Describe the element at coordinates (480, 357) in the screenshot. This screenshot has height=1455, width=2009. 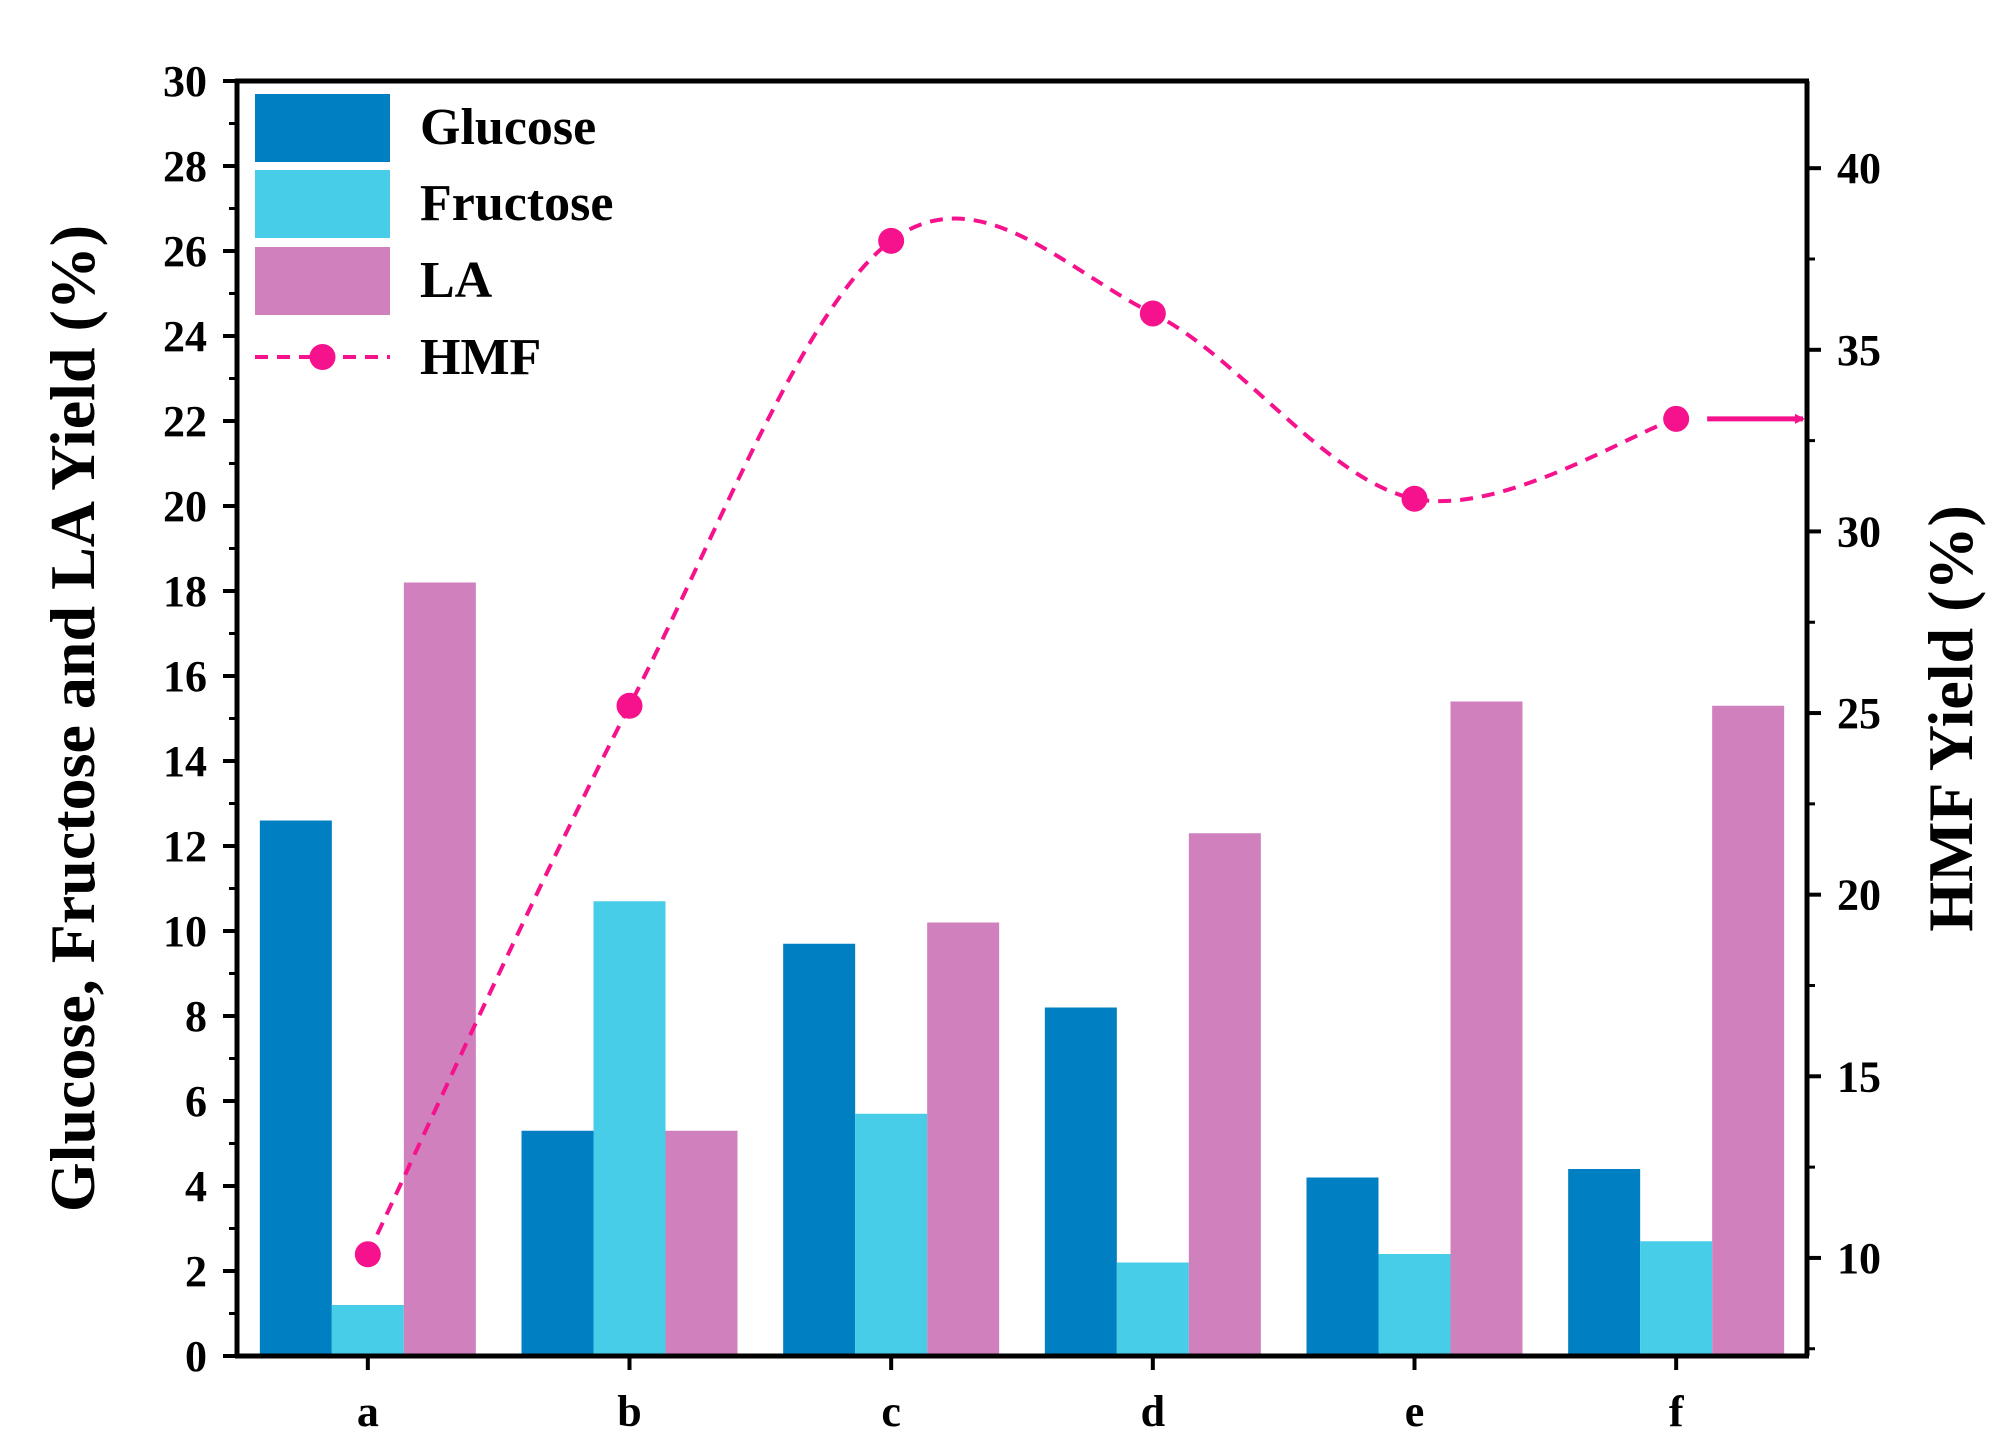
I see `legend-label-hmf: HMF` at that location.